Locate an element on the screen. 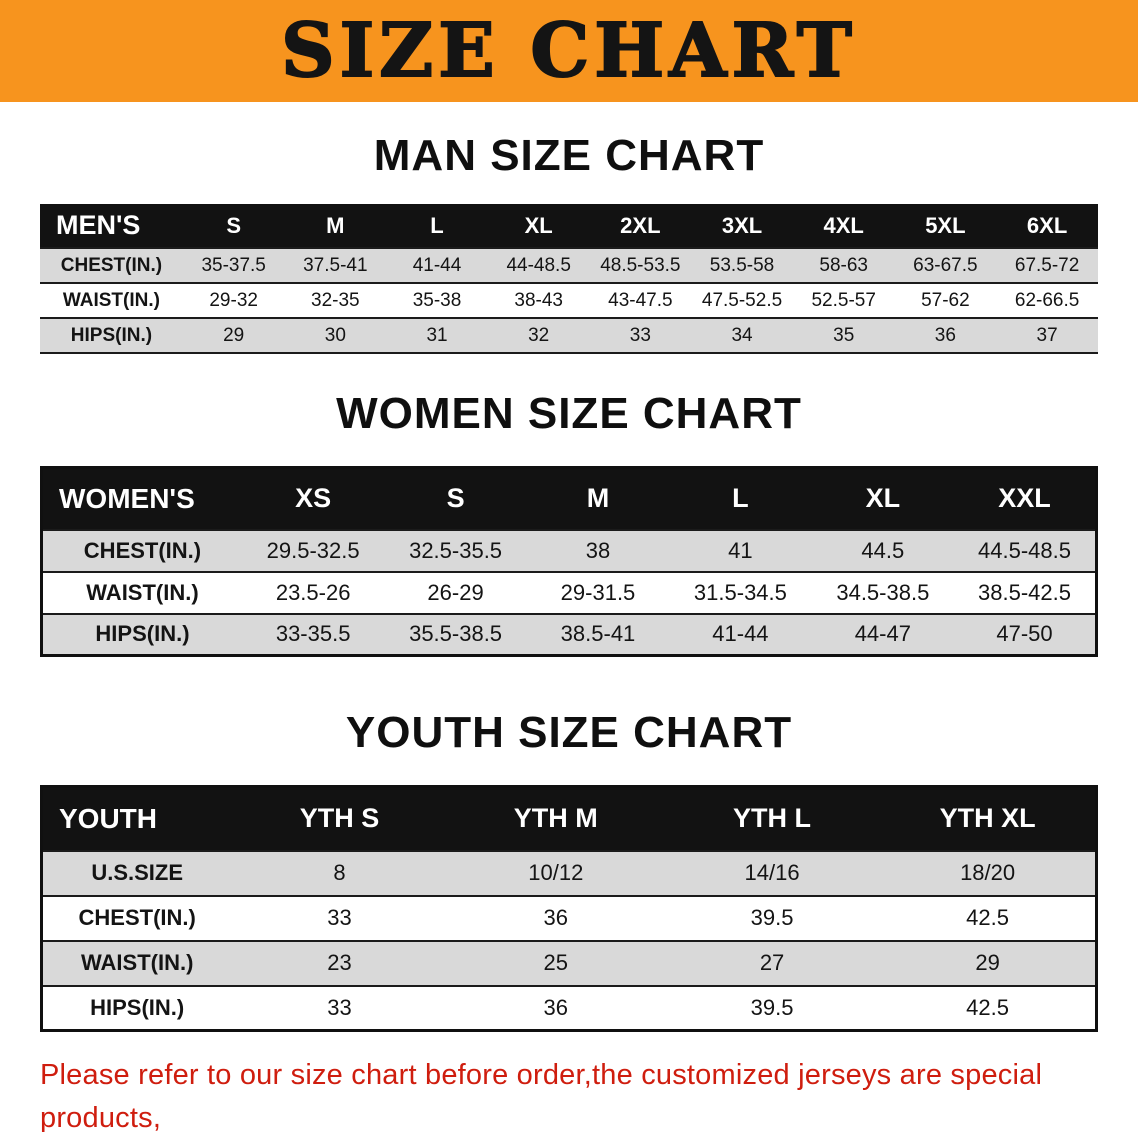  table-header-row: MEN'S S M L XL 2XL 3XL 4XL 5XL 6XL is located at coordinates (569, 226).